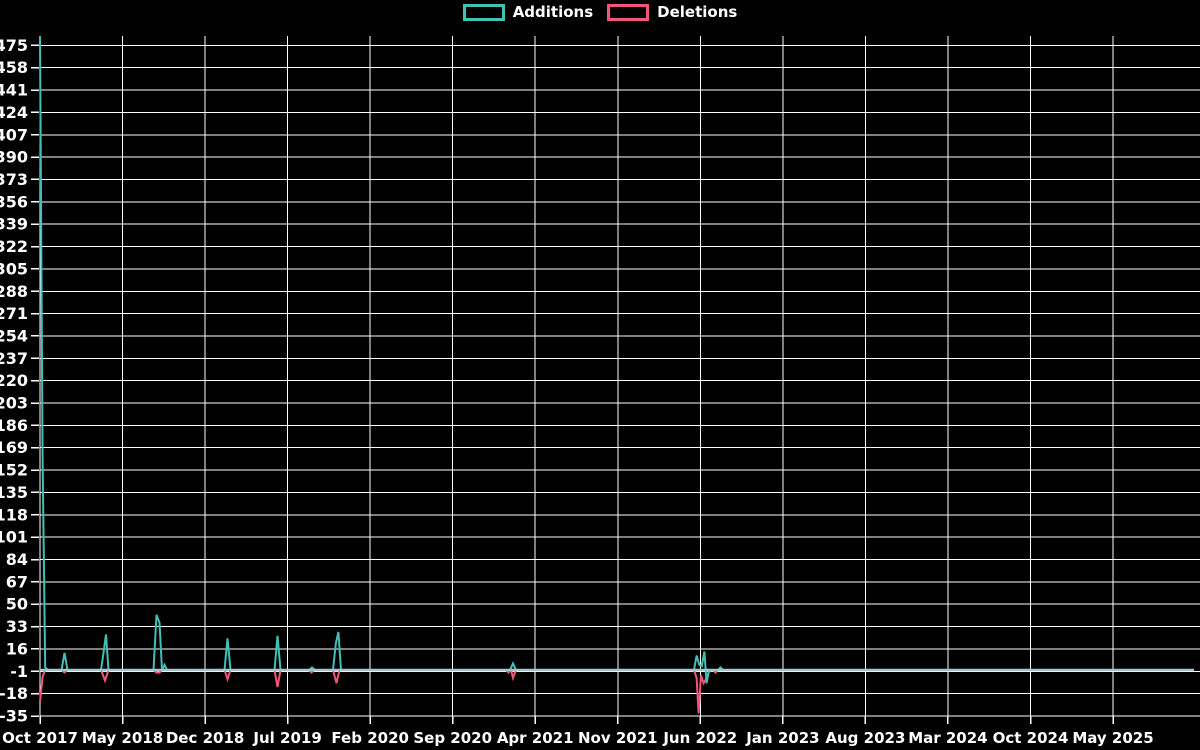  I want to click on y-tick-label: 458, so click(14, 67).